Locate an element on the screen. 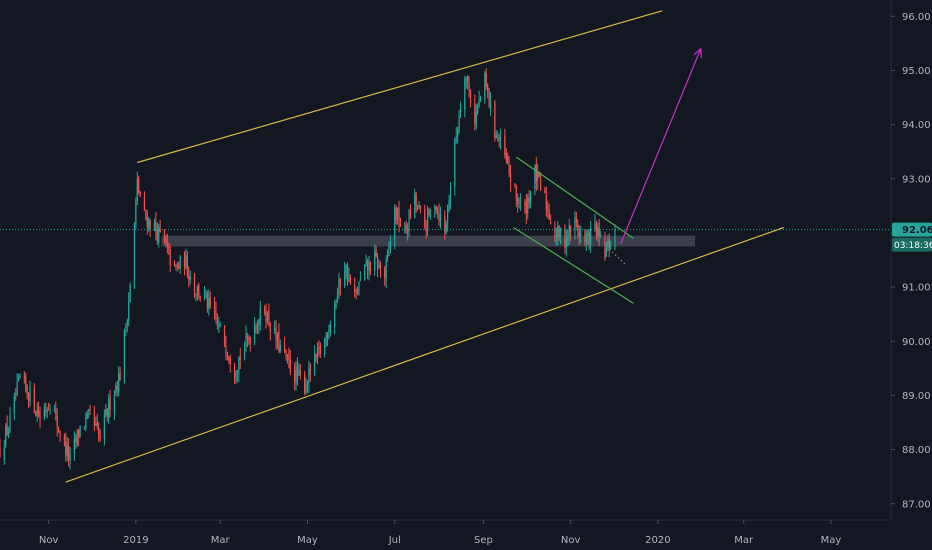 This screenshot has height=550, width=932. last-price-marker: 92.06 03:18:36 is located at coordinates (466, 237).